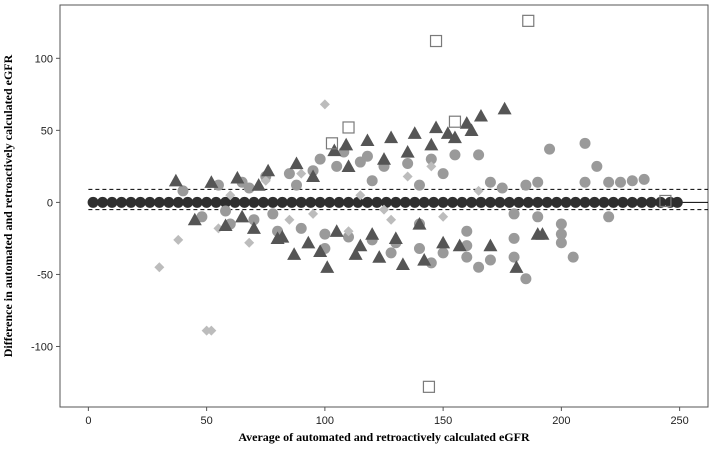 Image resolution: width=709 pixels, height=450 pixels. Describe the element at coordinates (387, 417) in the screenshot. I see `x-axis-ticks: 0 50 100 150 200 250` at that location.